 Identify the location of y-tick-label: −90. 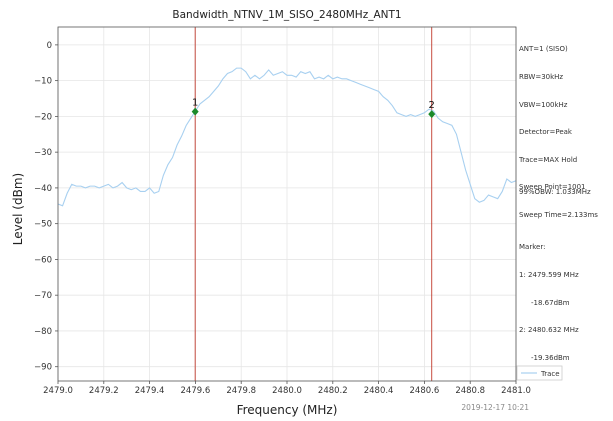
(43, 368).